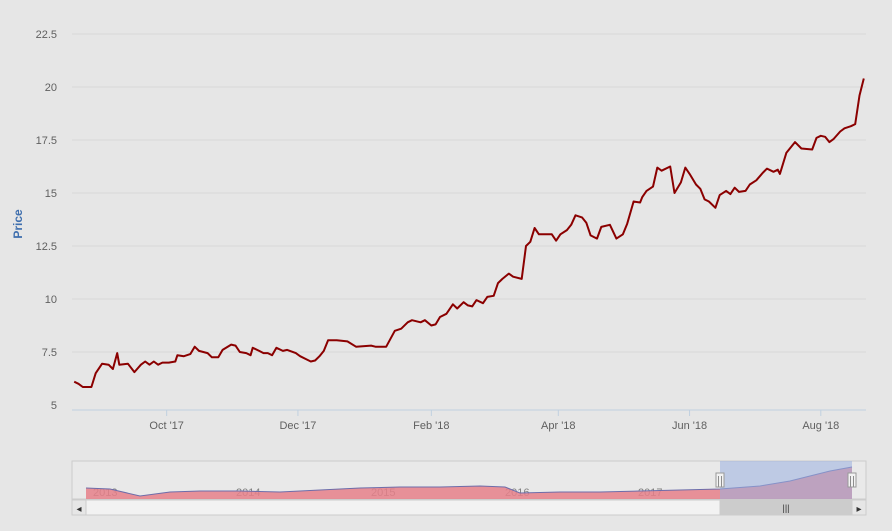  What do you see at coordinates (46, 141) in the screenshot?
I see `y-tick-label: 17.5` at bounding box center [46, 141].